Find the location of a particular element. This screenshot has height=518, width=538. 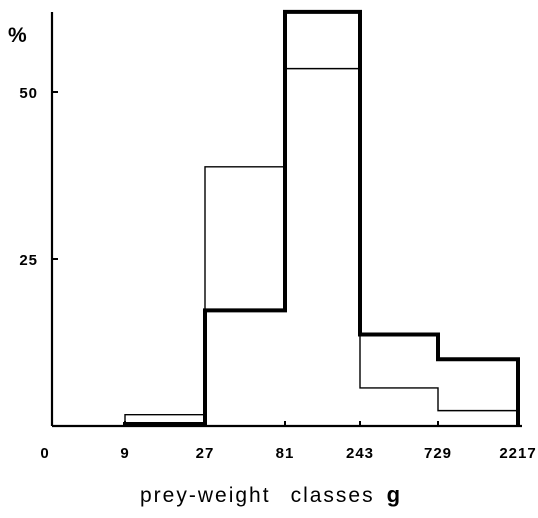

y-axis-label: % is located at coordinates (17, 35).